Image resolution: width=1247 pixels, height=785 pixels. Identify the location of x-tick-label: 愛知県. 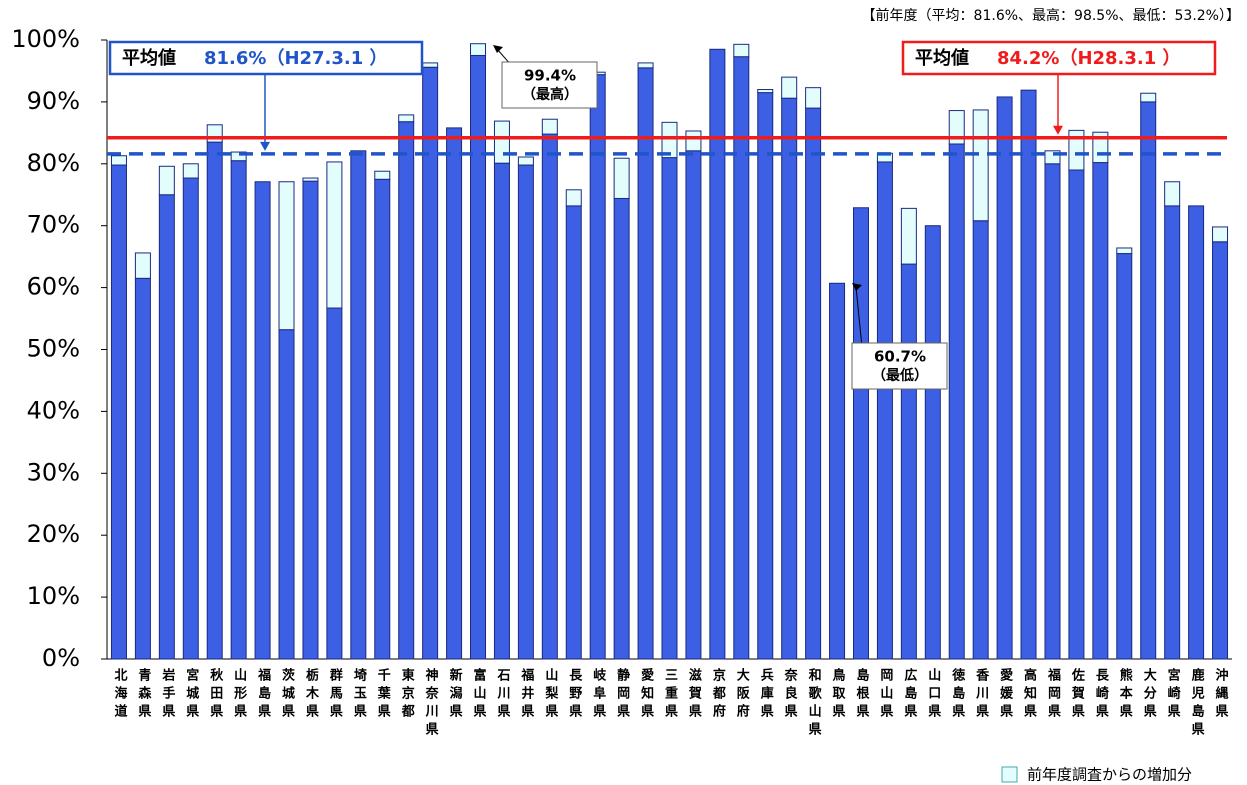
(646, 694).